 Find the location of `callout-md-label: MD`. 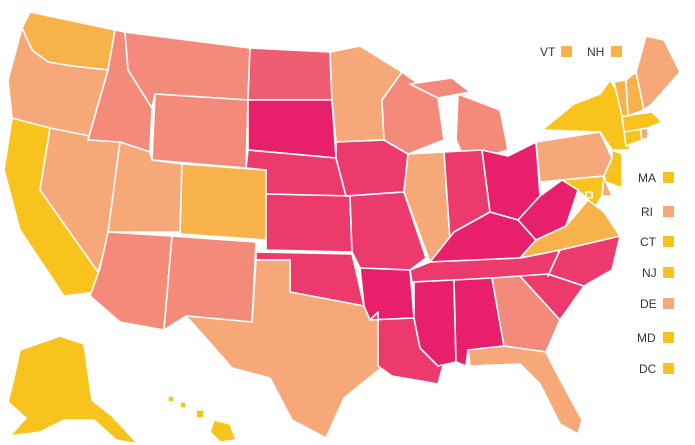

callout-md-label: MD is located at coordinates (646, 338).